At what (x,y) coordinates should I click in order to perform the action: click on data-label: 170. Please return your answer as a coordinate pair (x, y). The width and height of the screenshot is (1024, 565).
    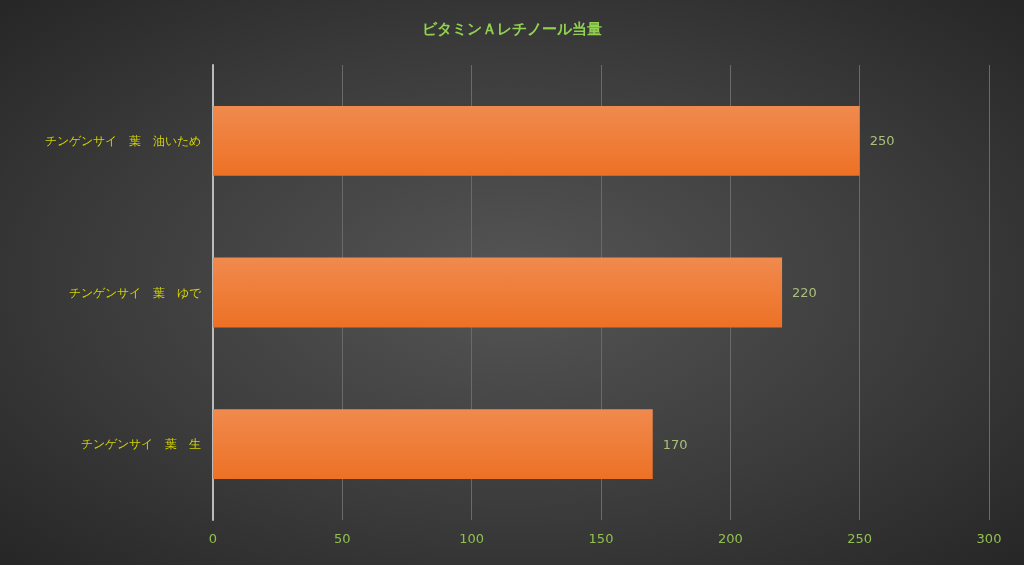
    Looking at the image, I should click on (675, 444).